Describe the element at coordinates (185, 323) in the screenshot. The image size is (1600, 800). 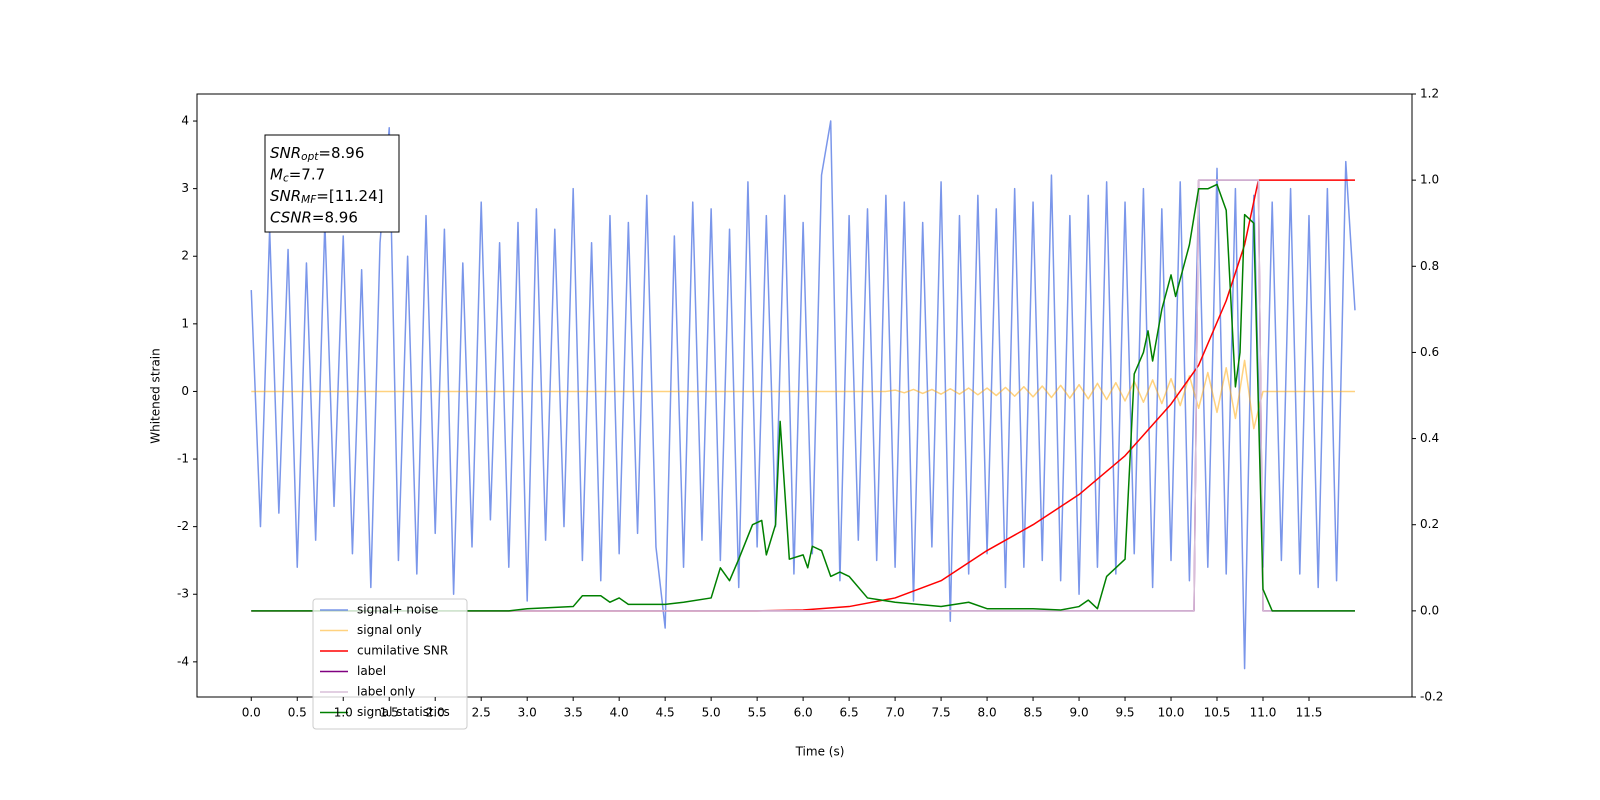
I see `y-tick-label: 1` at that location.